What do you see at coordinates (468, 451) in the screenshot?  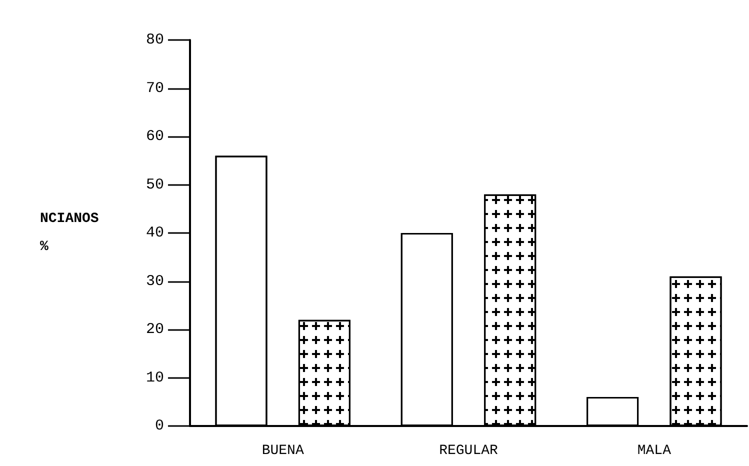 I see `x-tick-label: REGULAR` at bounding box center [468, 451].